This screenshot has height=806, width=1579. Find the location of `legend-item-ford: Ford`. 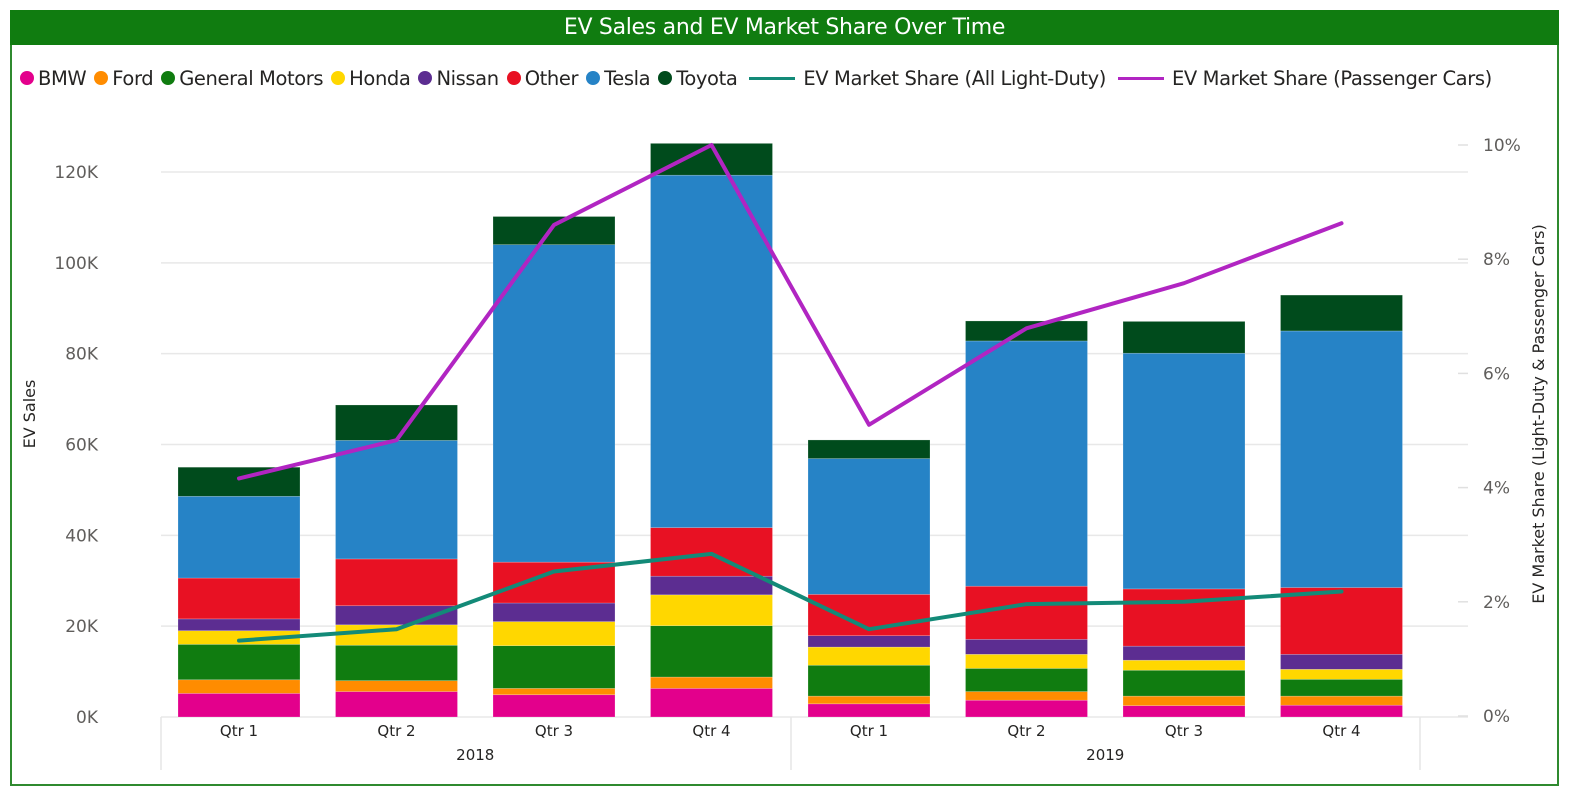

legend-item-ford: Ford is located at coordinates (124, 78).